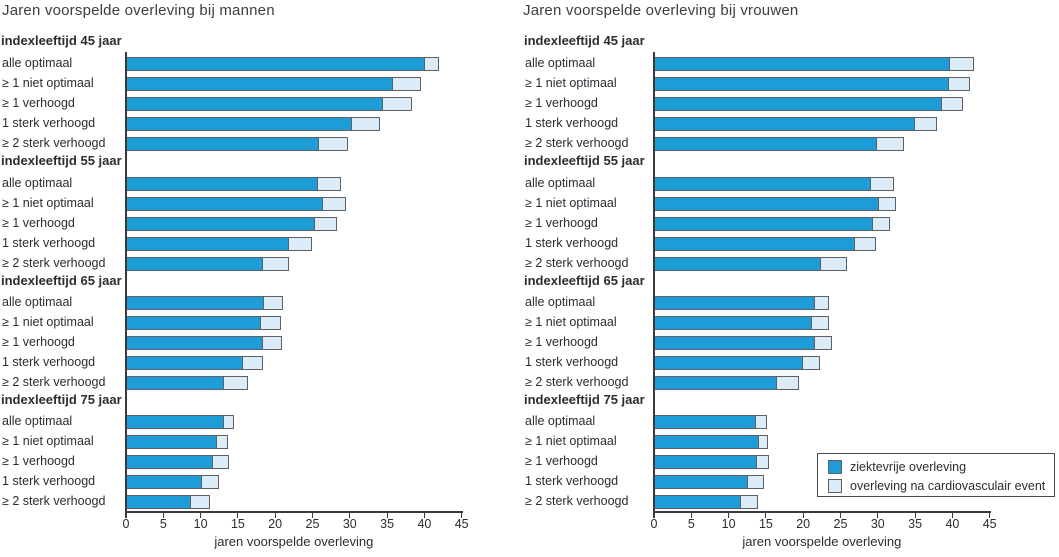  What do you see at coordinates (989, 524) in the screenshot?
I see `x-axis-tick-label: 45` at bounding box center [989, 524].